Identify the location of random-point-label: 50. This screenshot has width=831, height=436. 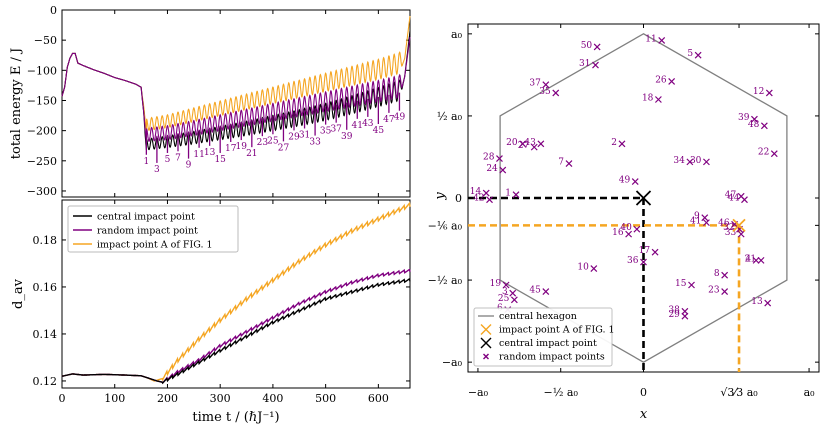
(587, 46).